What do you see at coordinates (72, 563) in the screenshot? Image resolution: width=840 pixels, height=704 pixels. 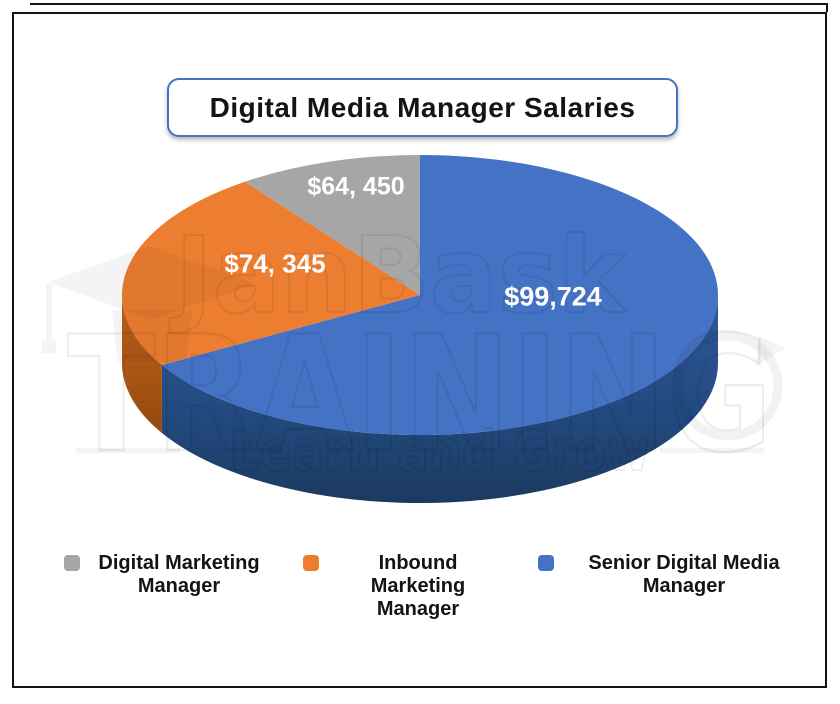 I see `legend-swatch-gray` at bounding box center [72, 563].